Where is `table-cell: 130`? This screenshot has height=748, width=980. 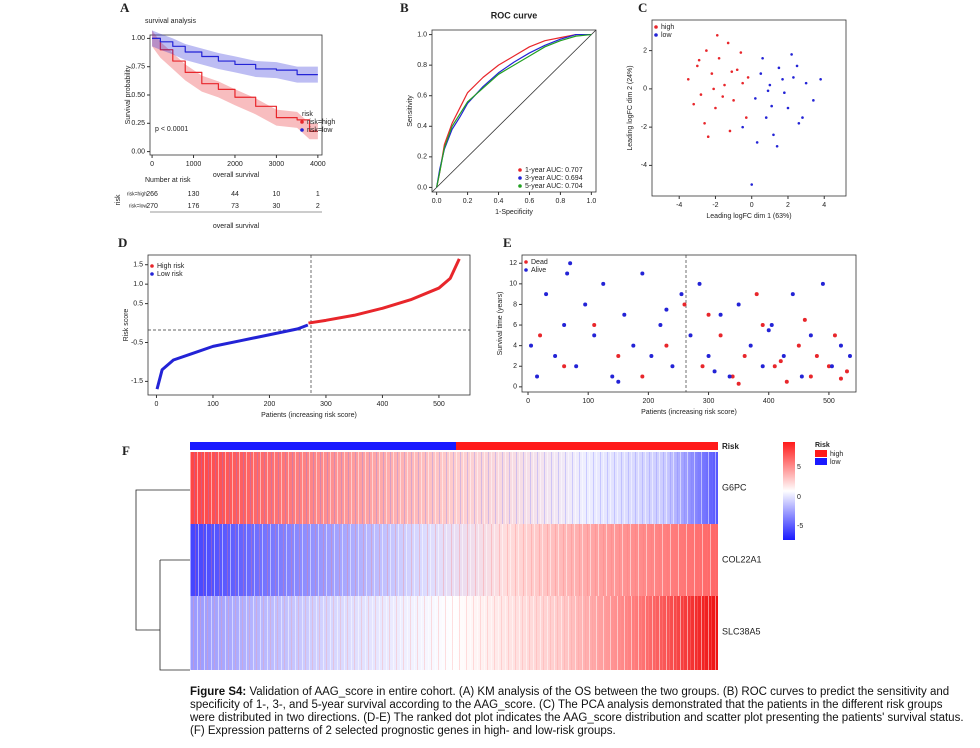
table-cell: 130 is located at coordinates (194, 194).